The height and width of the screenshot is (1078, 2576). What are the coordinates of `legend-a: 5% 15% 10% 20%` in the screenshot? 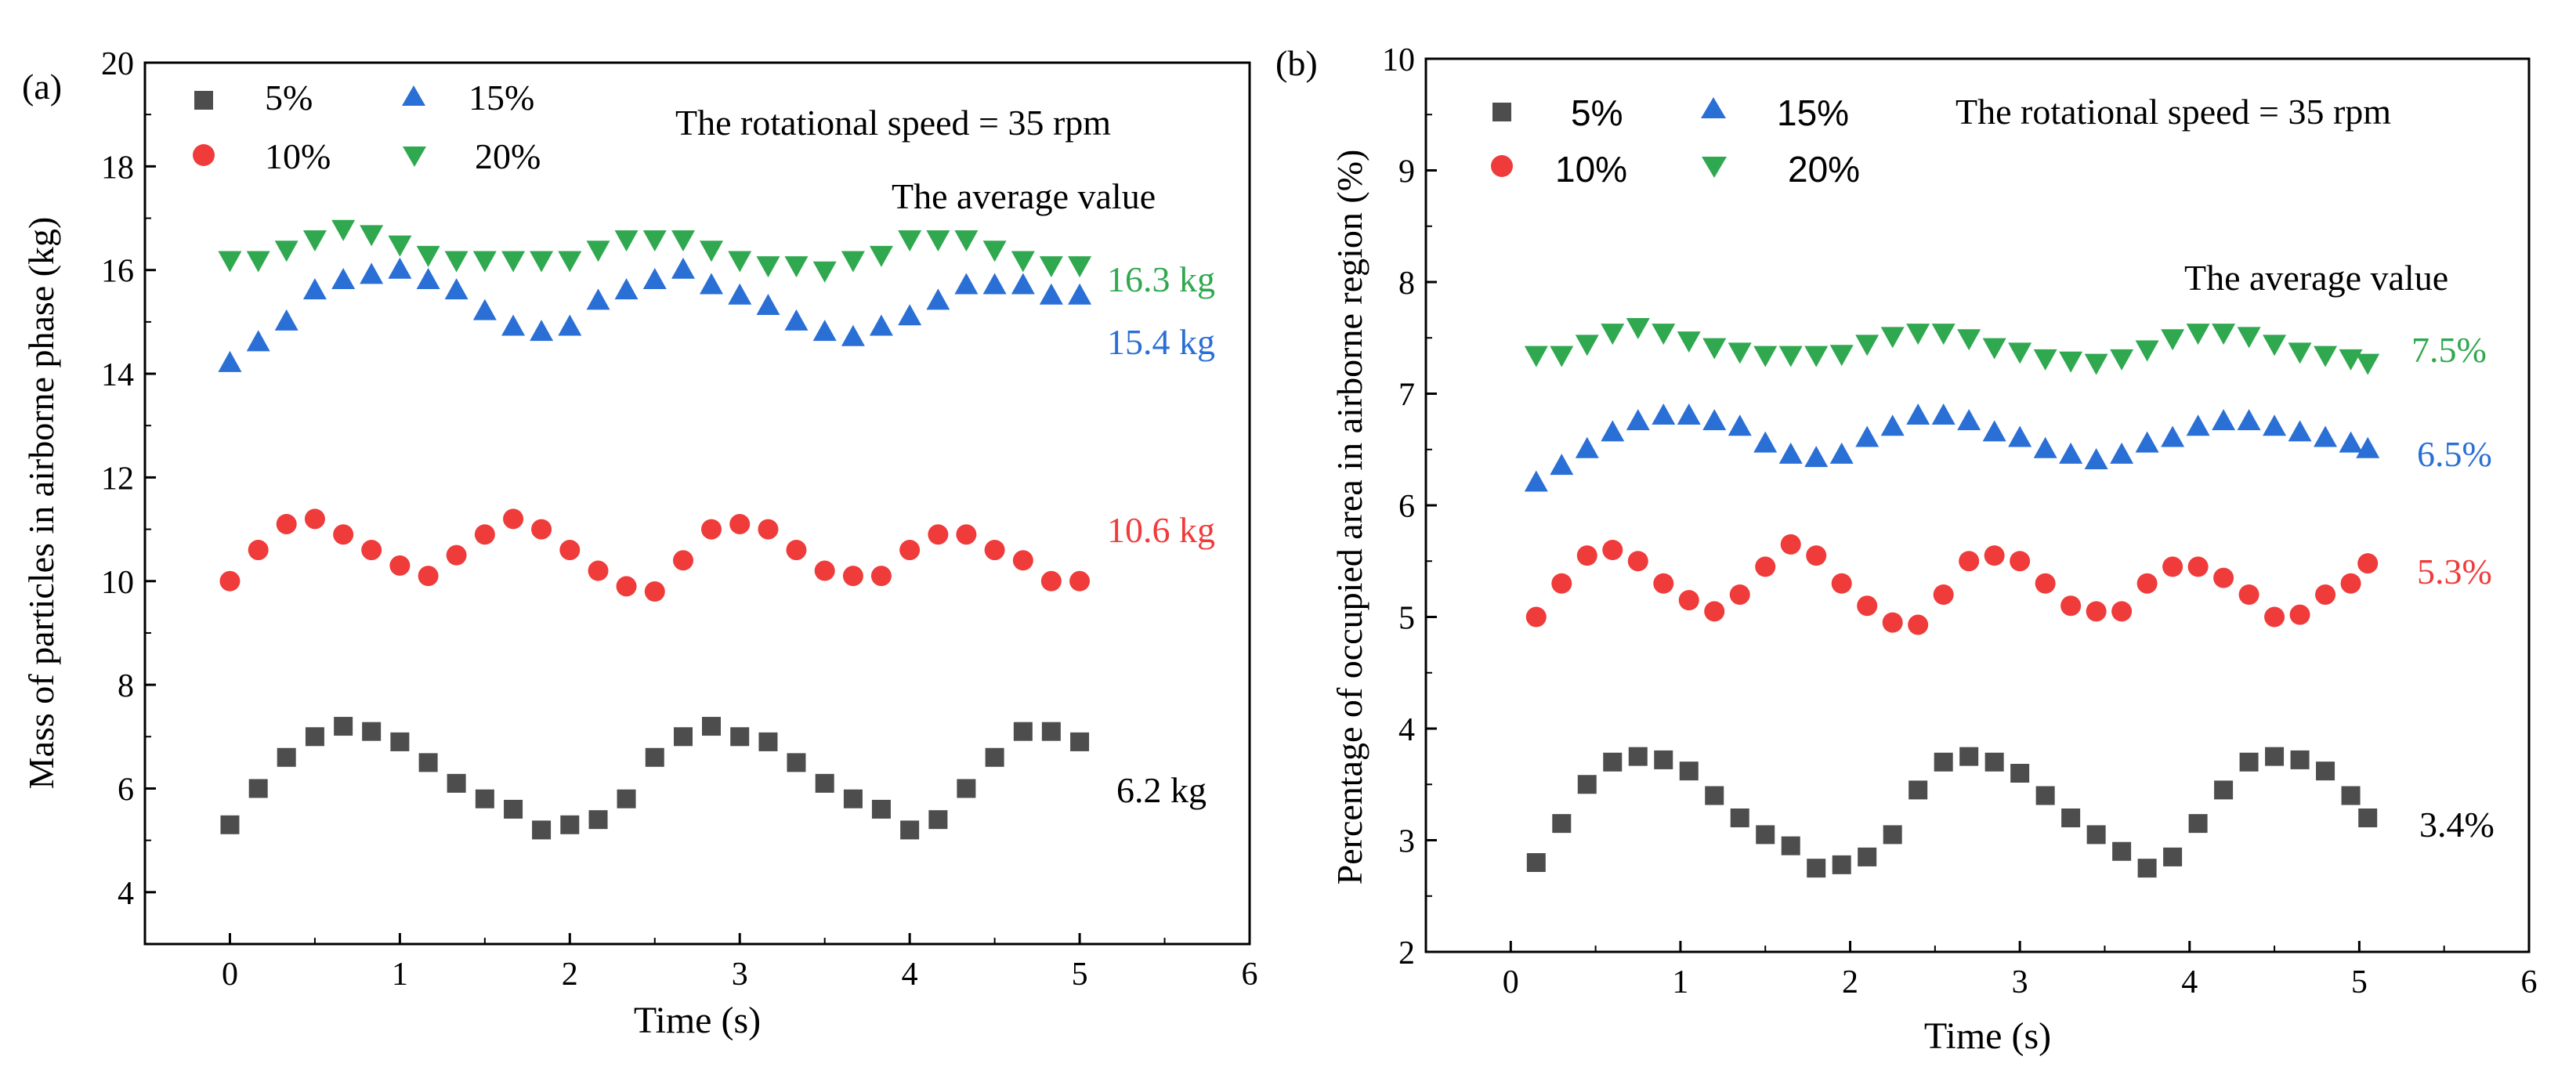 It's located at (367, 127).